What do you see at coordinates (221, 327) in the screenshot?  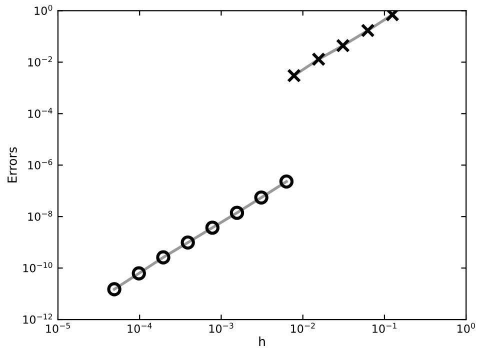 I see `x-tick-label: 10$^{−3}$` at bounding box center [221, 327].